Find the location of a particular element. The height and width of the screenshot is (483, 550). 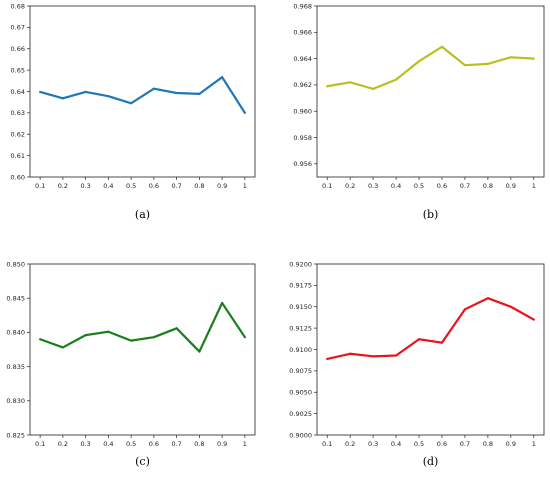

y-tick-label: 0.9075 is located at coordinates (300, 371).